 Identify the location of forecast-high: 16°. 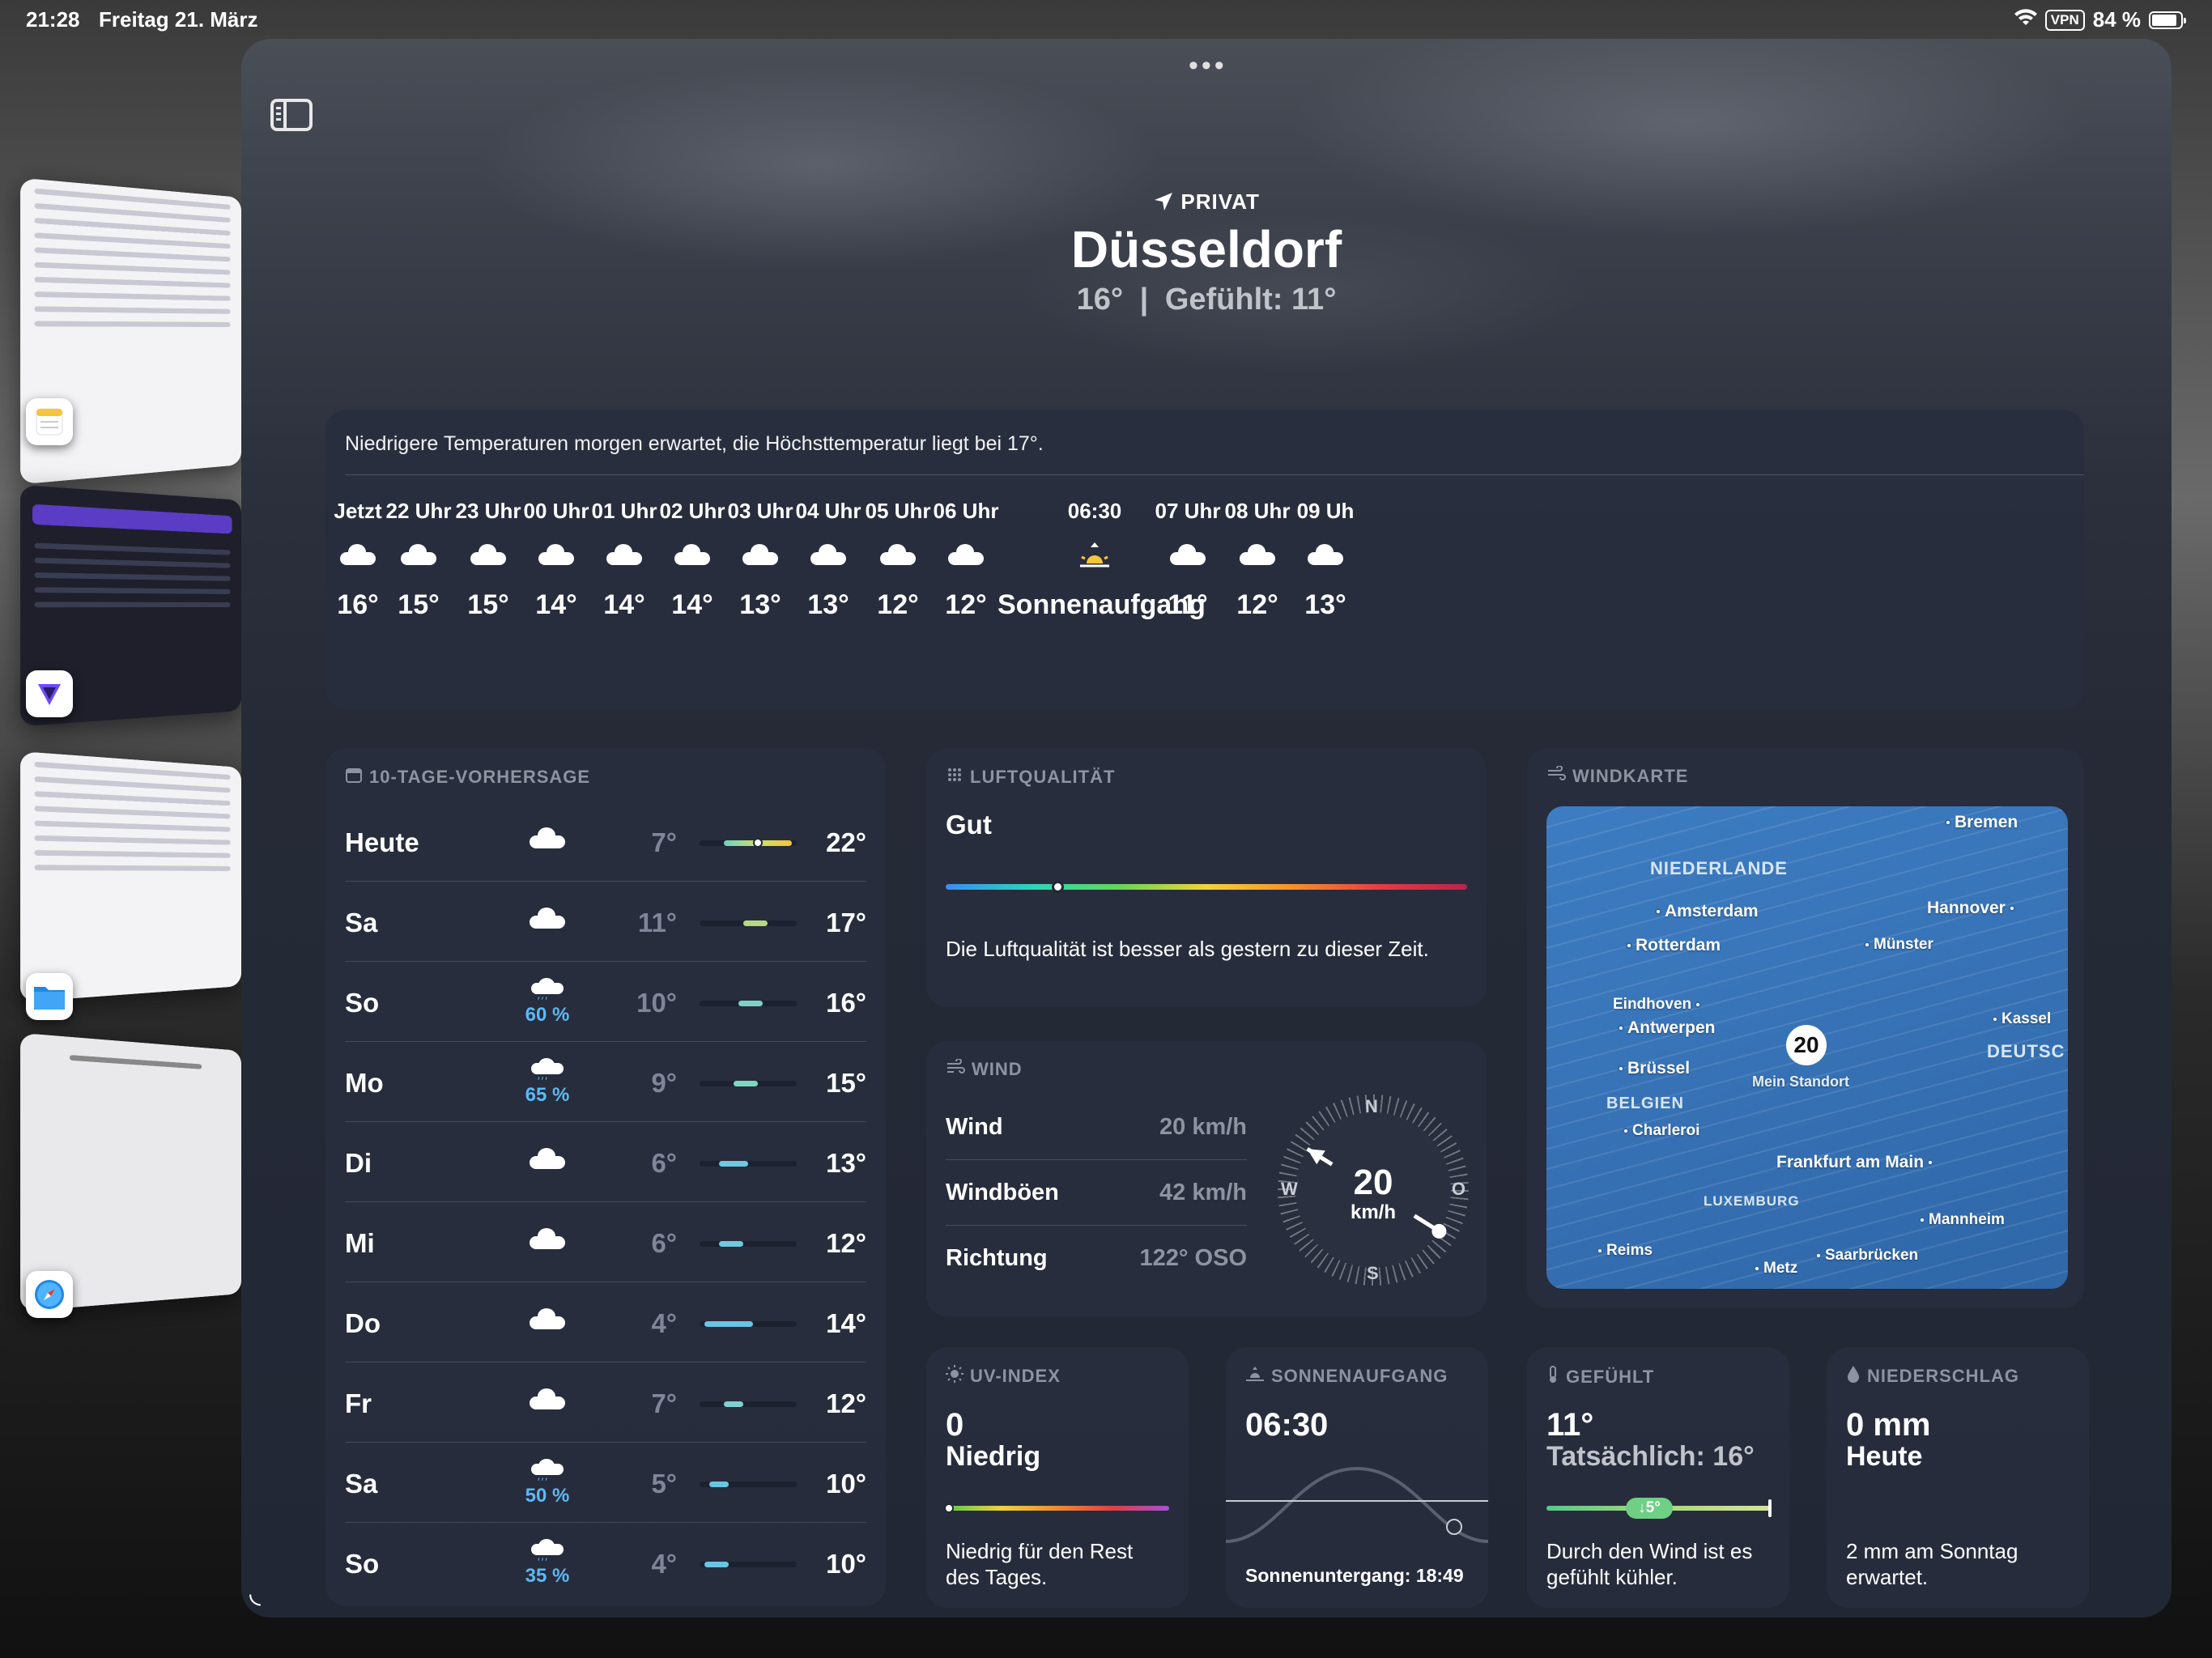
(846, 1003).